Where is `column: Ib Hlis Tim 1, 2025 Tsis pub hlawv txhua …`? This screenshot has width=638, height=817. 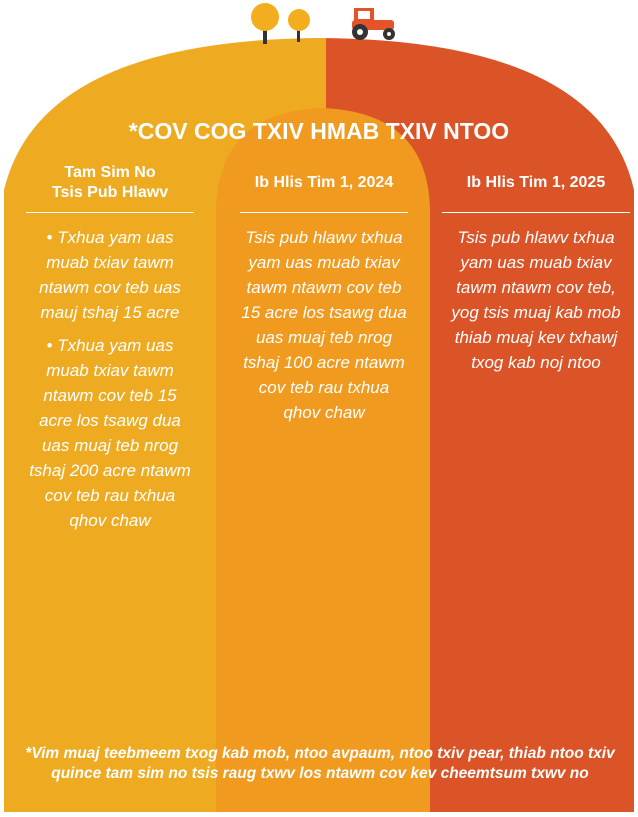
column: Ib Hlis Tim 1, 2025 Tsis pub hlawv txhua … is located at coordinates (536, 271).